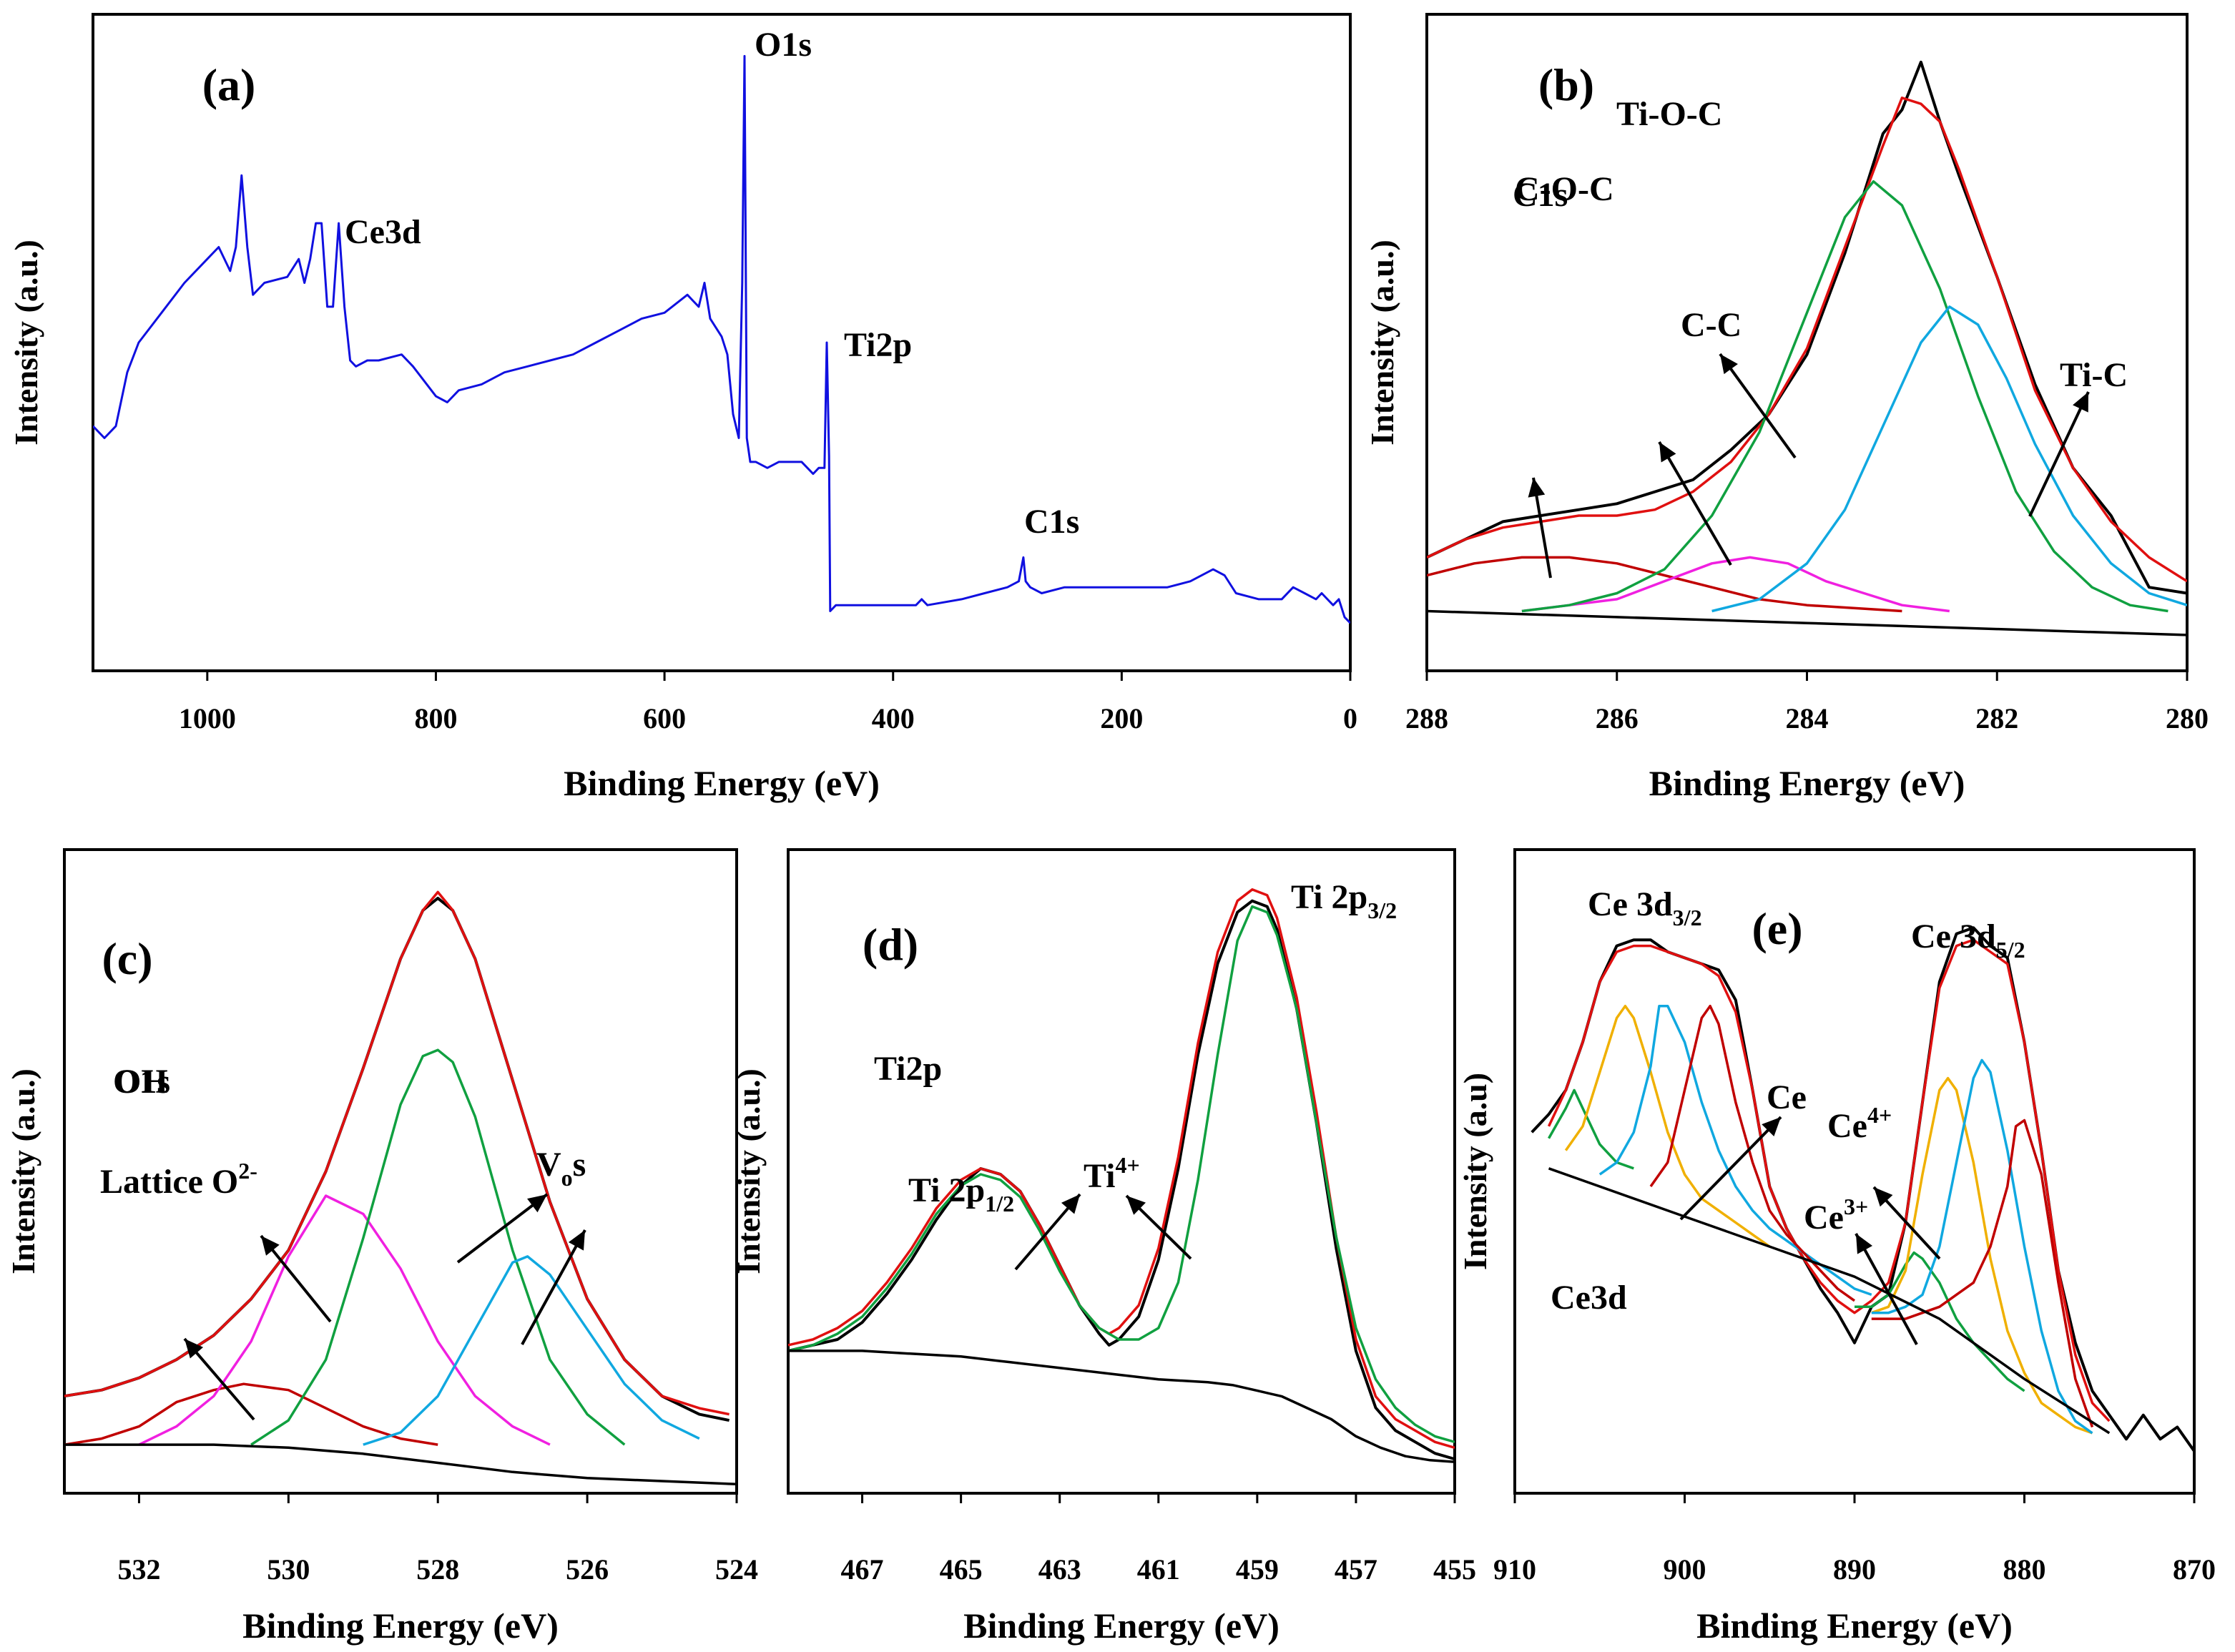  I want to click on x-tick-label: 400, so click(893, 718).